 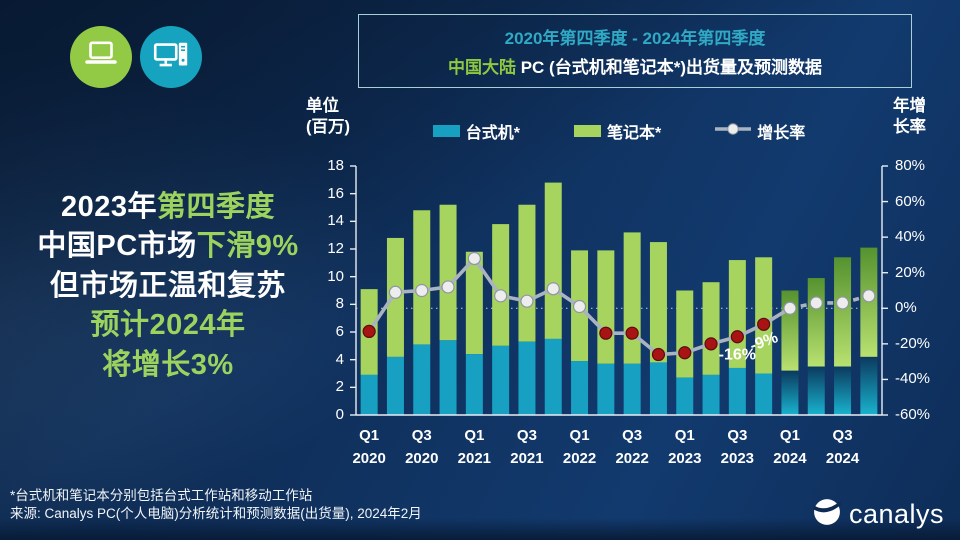 I want to click on laptop-icon, so click(x=101, y=57).